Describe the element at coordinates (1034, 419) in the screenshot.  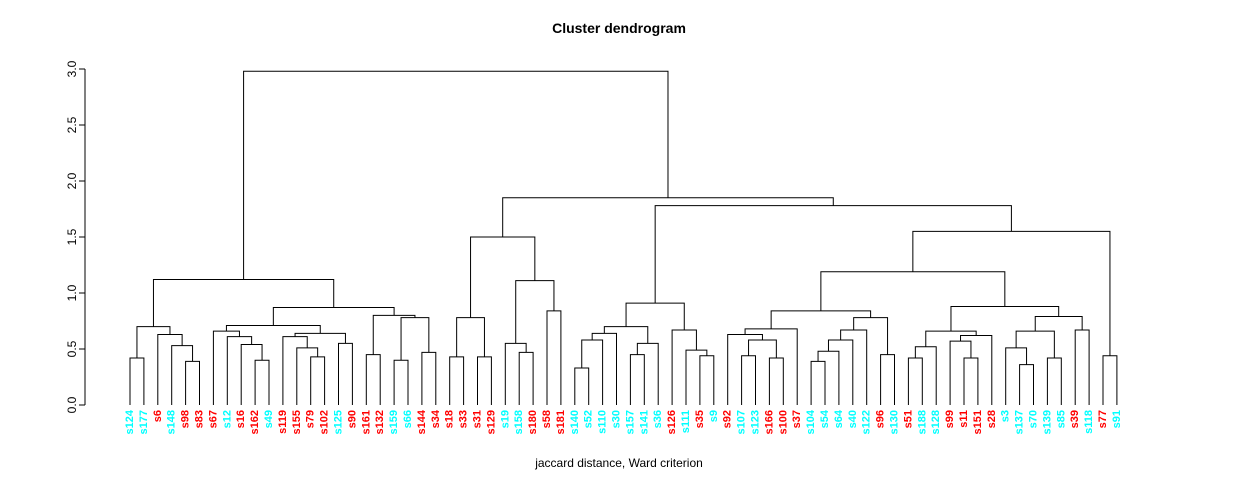
I see `leaf-label-s70: s70` at that location.